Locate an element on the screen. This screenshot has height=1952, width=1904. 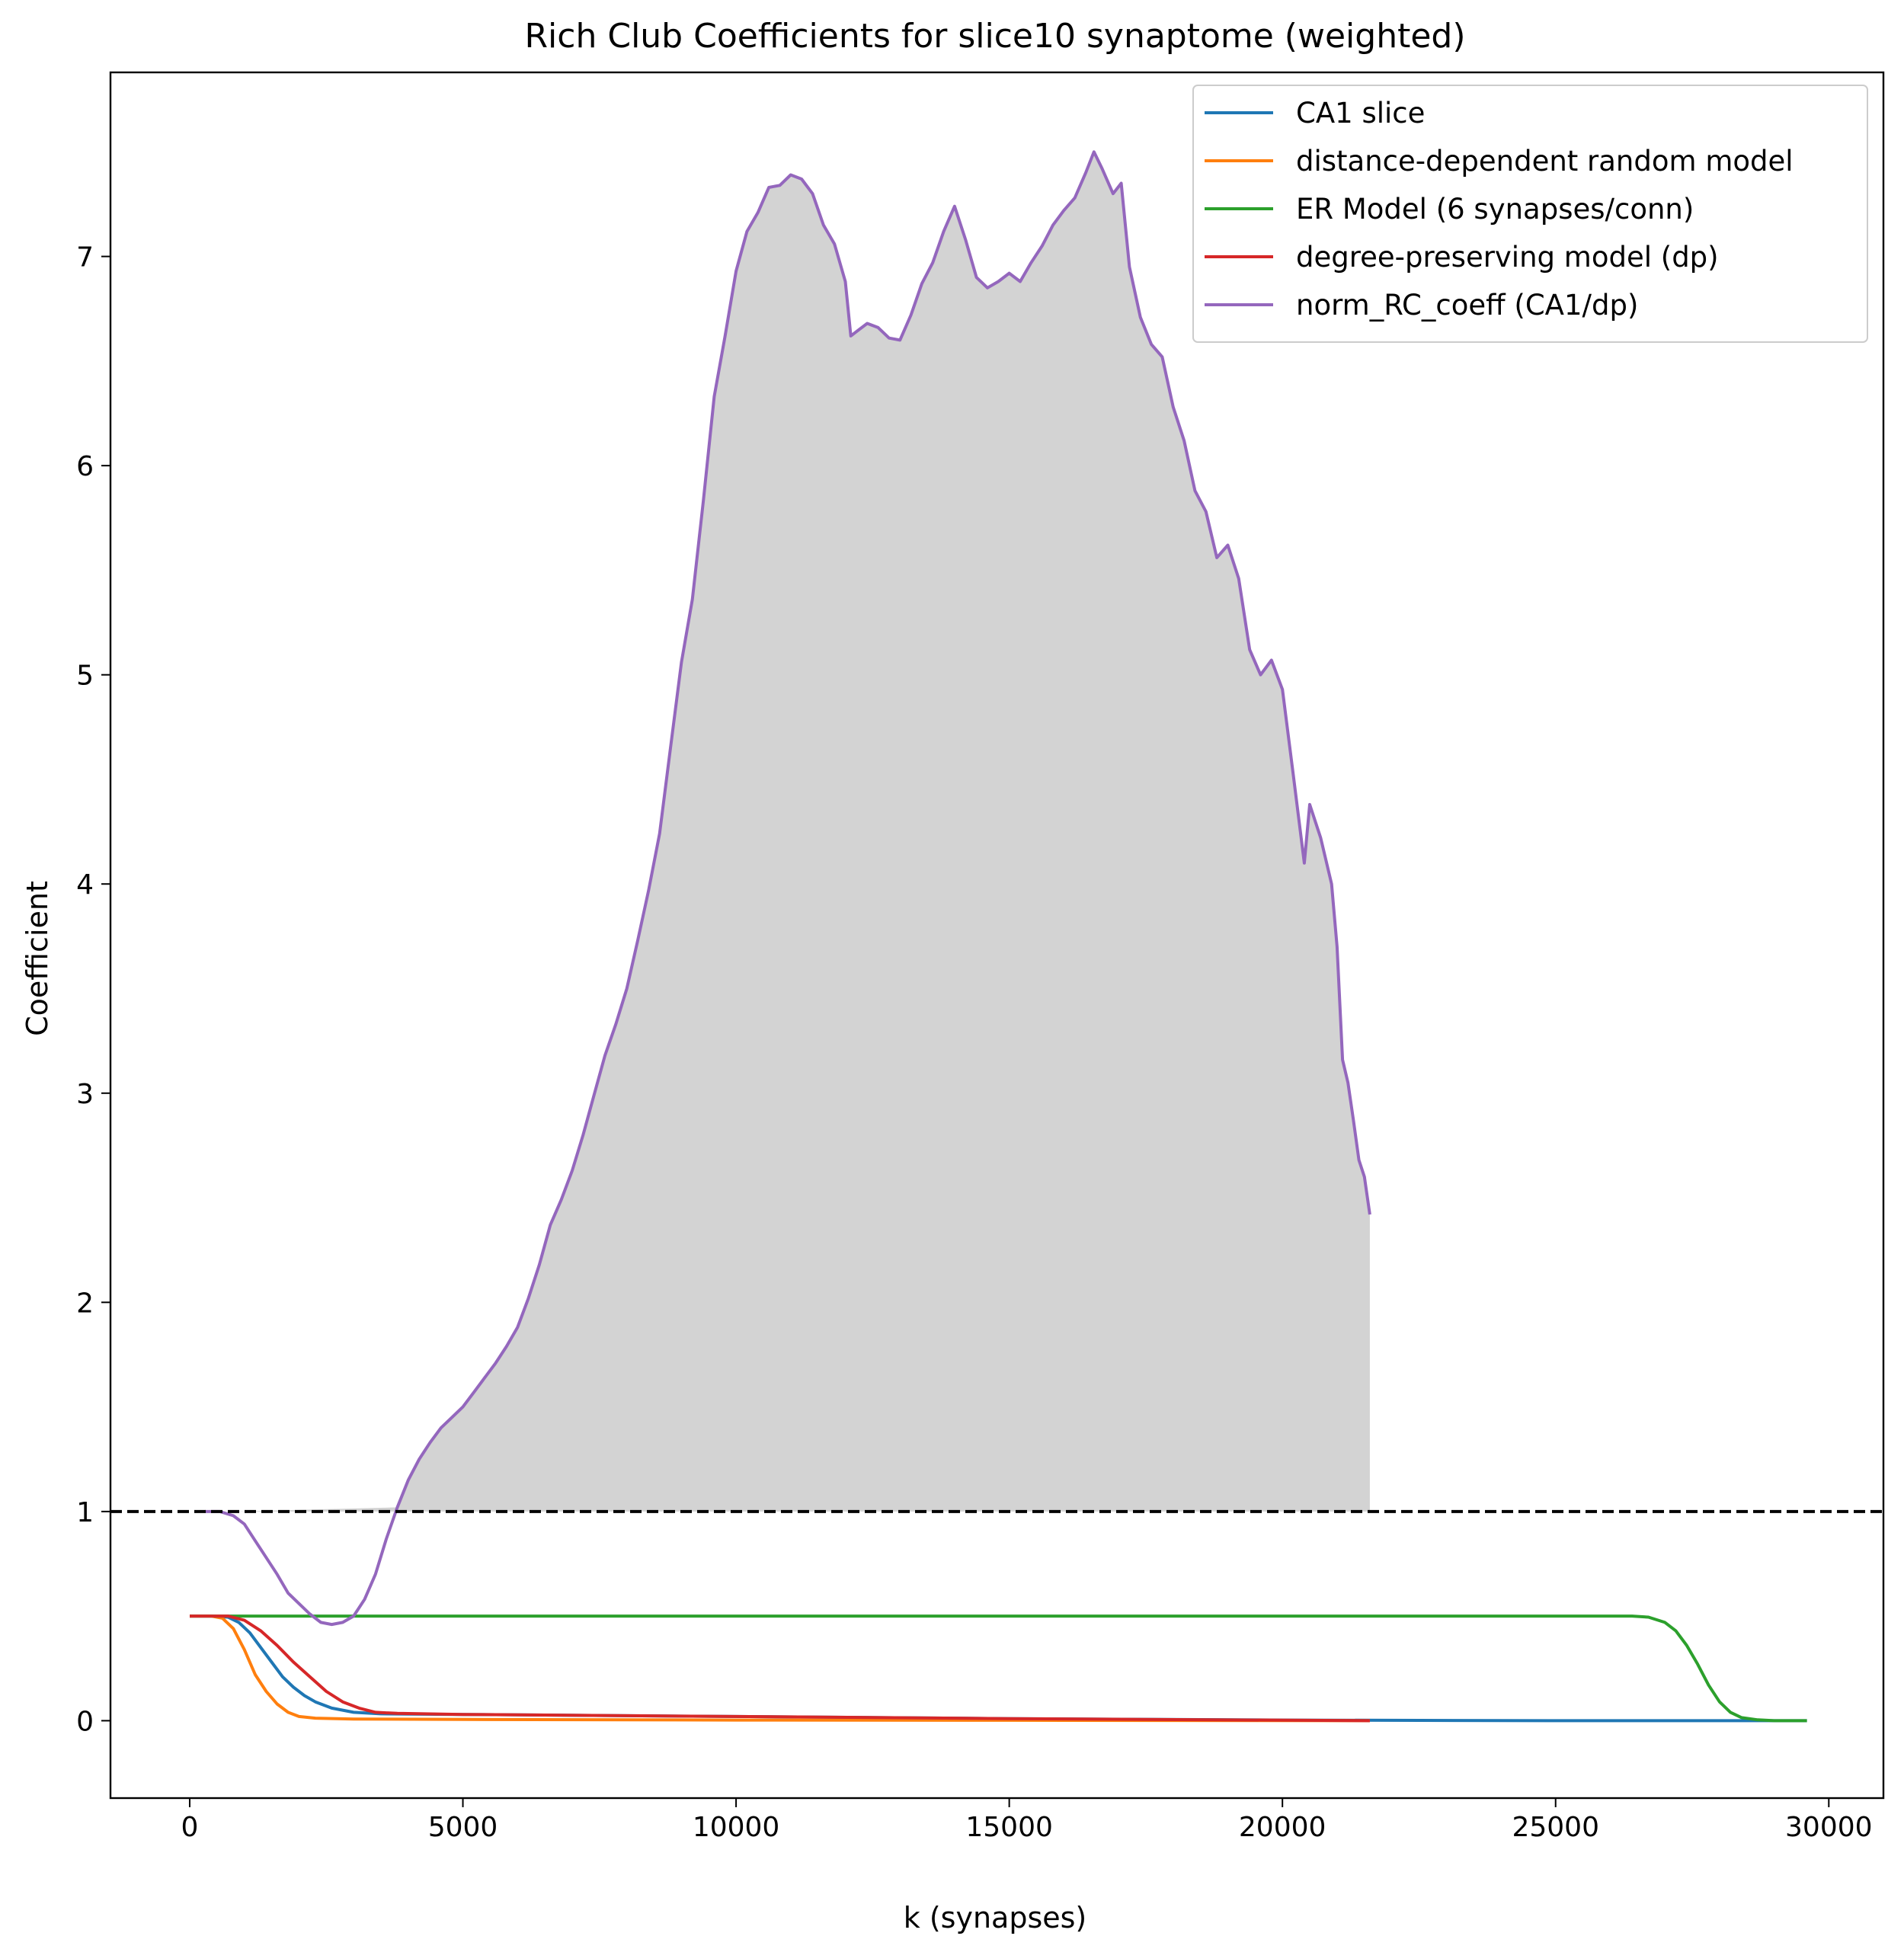
x-tick-label: 25000 is located at coordinates (1555, 1827).